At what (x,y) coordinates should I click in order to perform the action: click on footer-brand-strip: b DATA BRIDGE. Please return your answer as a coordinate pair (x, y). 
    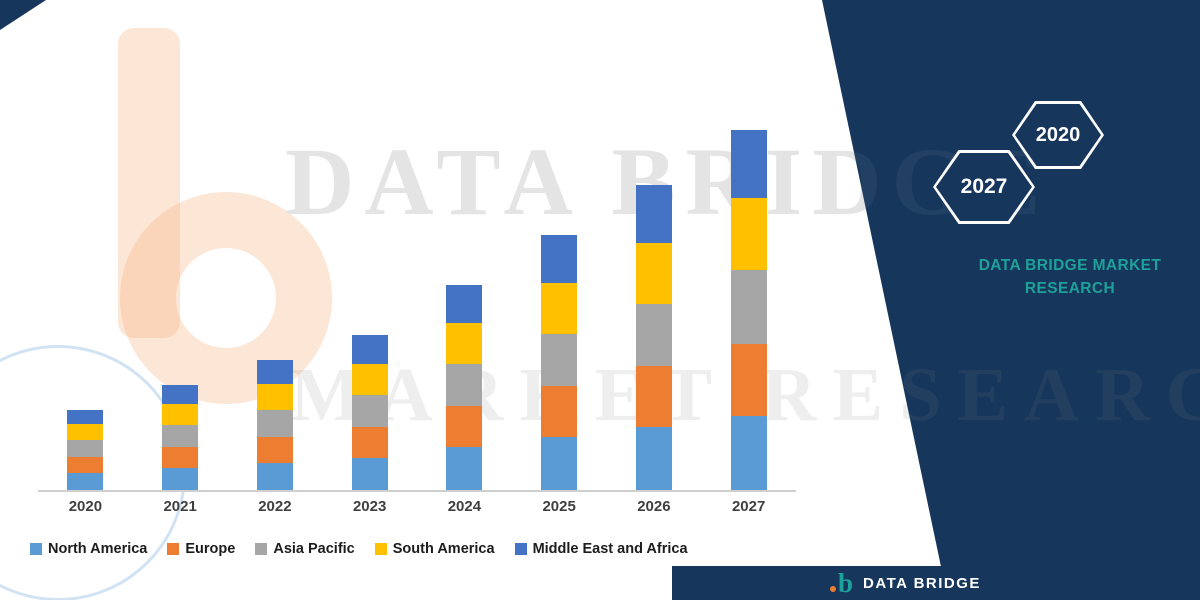
    Looking at the image, I should click on (936, 583).